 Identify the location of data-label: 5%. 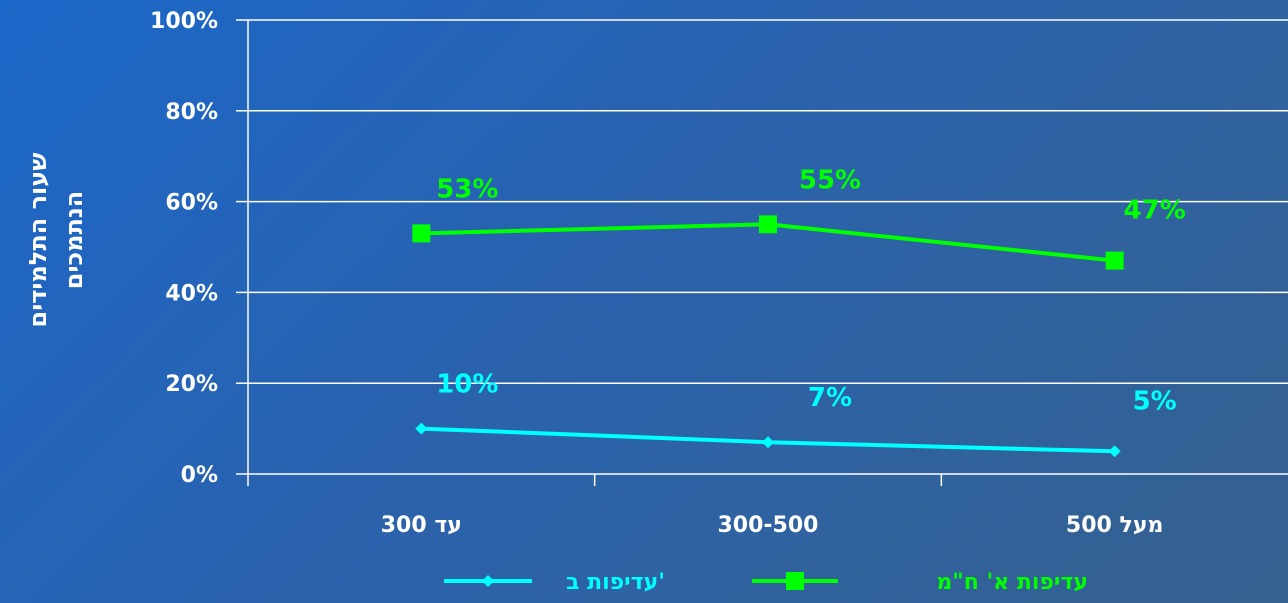
(1155, 401).